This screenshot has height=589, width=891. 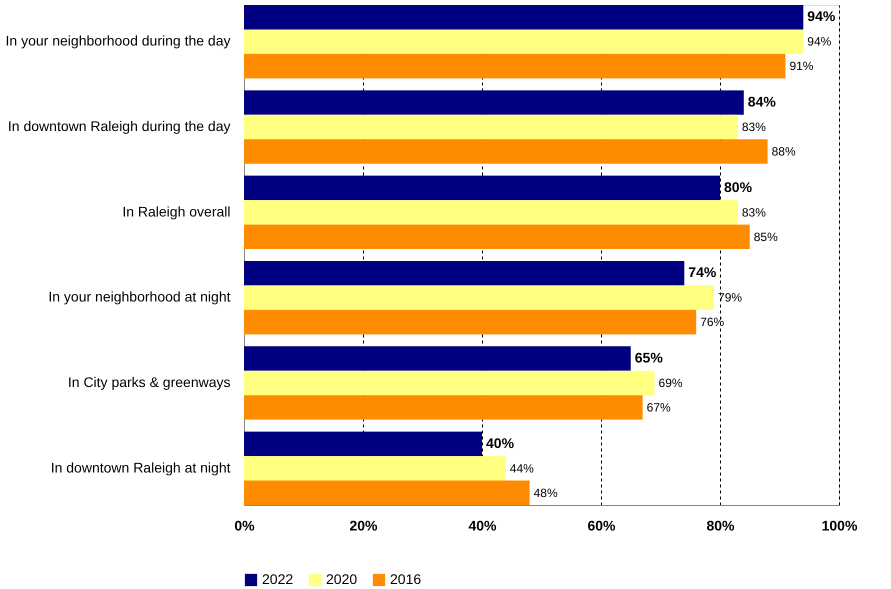 What do you see at coordinates (140, 467) in the screenshot?
I see `y-tick-label: In downtown Raleigh at night` at bounding box center [140, 467].